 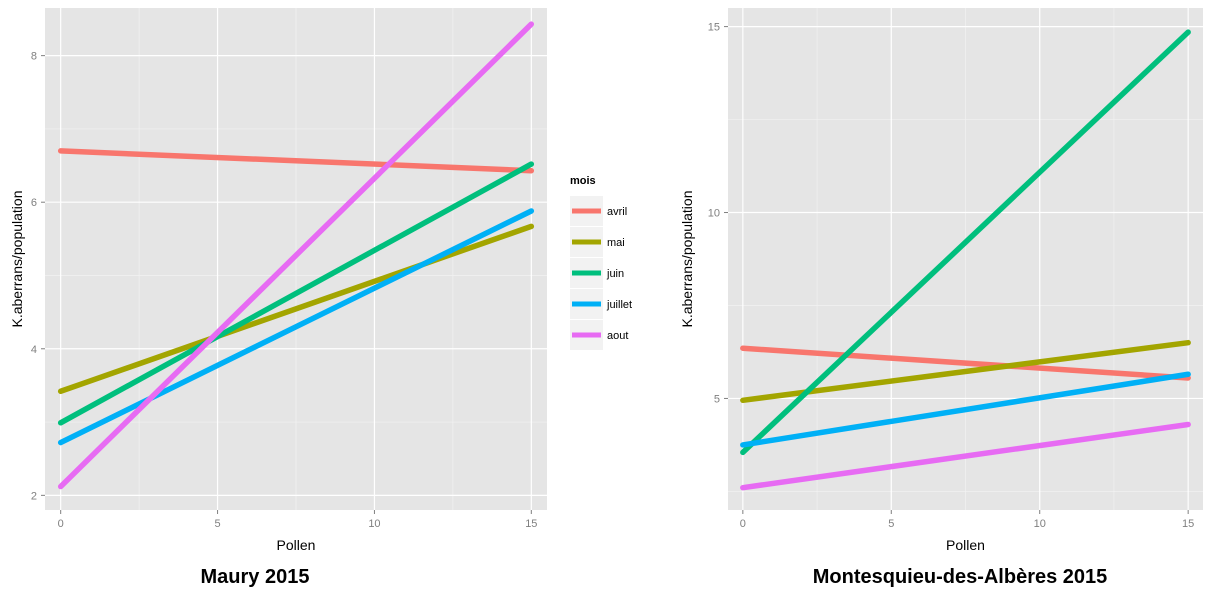 What do you see at coordinates (583, 181) in the screenshot?
I see `legend-title: mois` at bounding box center [583, 181].